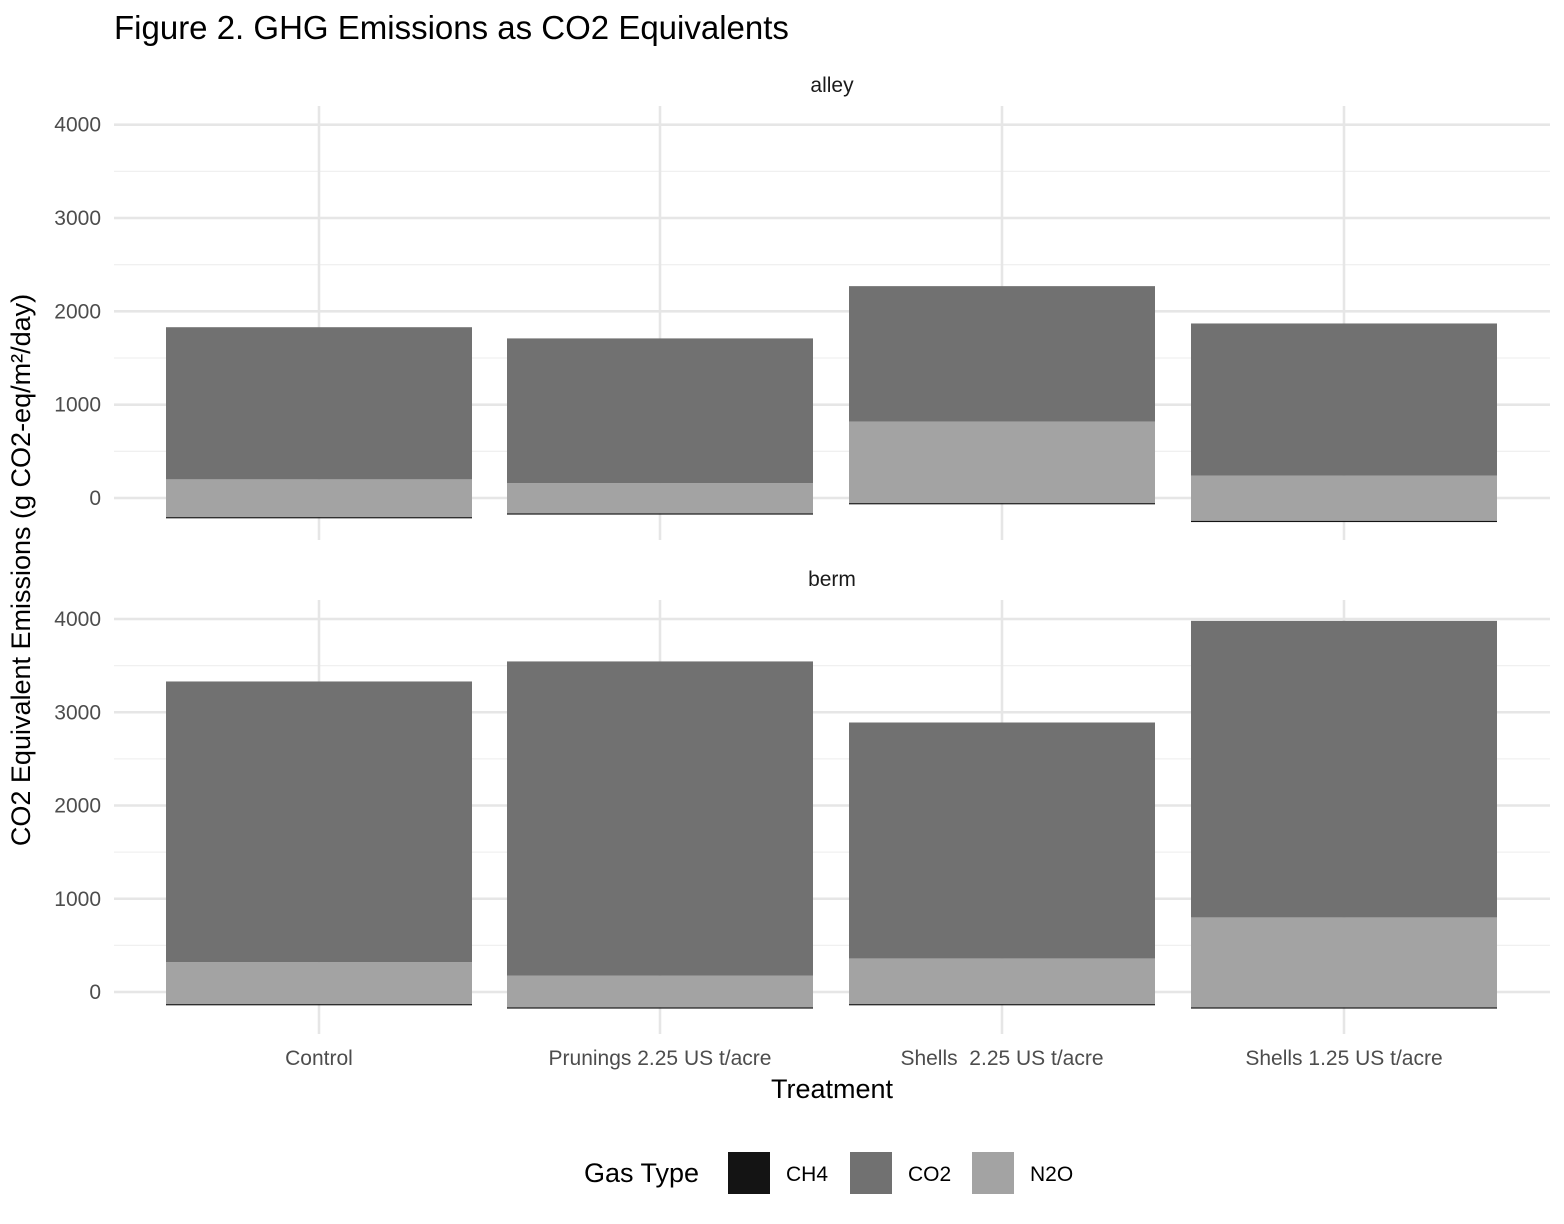 The width and height of the screenshot is (1564, 1224). I want to click on facet-label-alley: alley, so click(832, 85).